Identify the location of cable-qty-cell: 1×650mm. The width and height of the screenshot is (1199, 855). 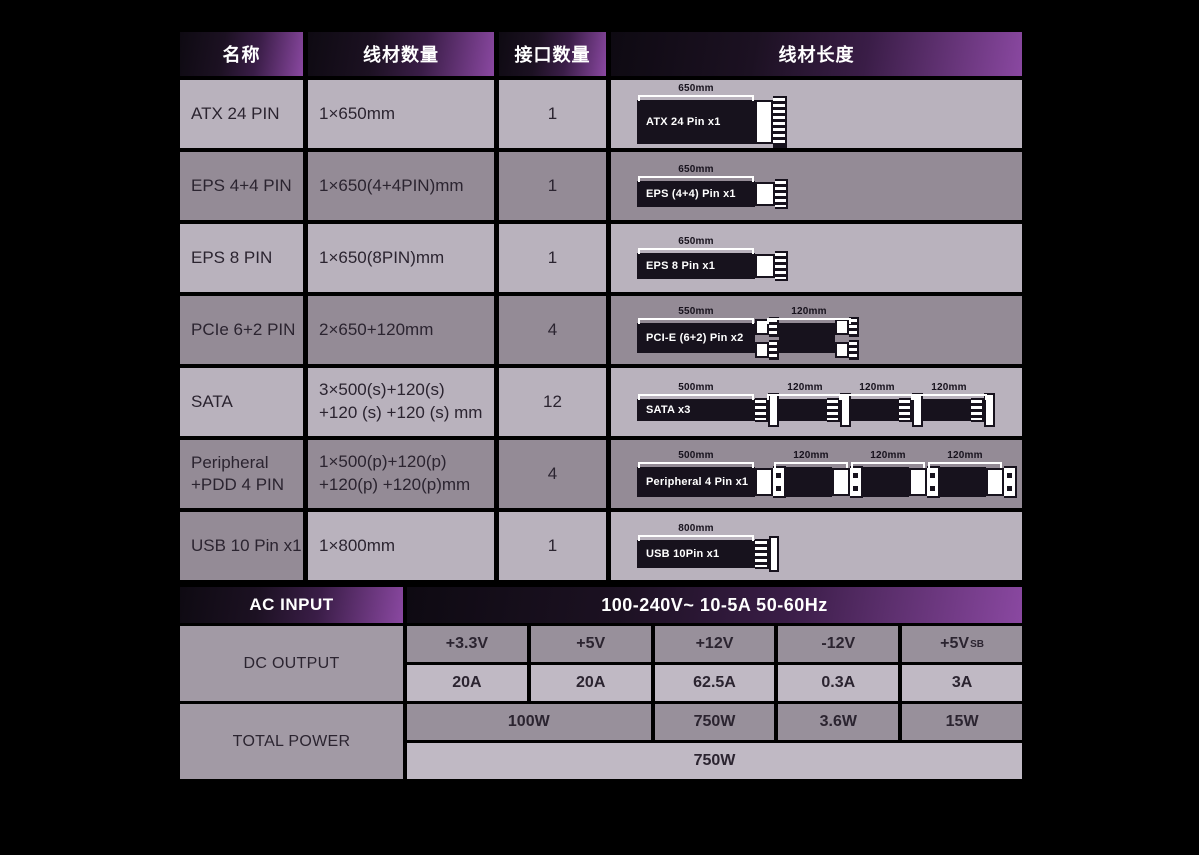
(401, 114).